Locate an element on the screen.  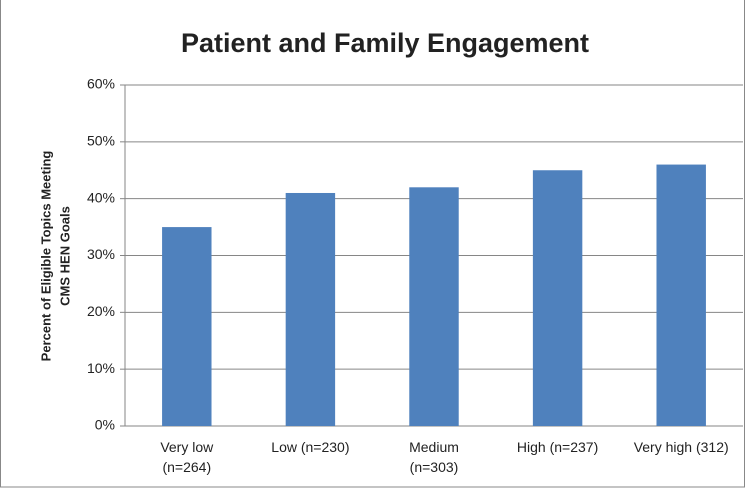
x-tick-label: Very high (312) is located at coordinates (681, 447).